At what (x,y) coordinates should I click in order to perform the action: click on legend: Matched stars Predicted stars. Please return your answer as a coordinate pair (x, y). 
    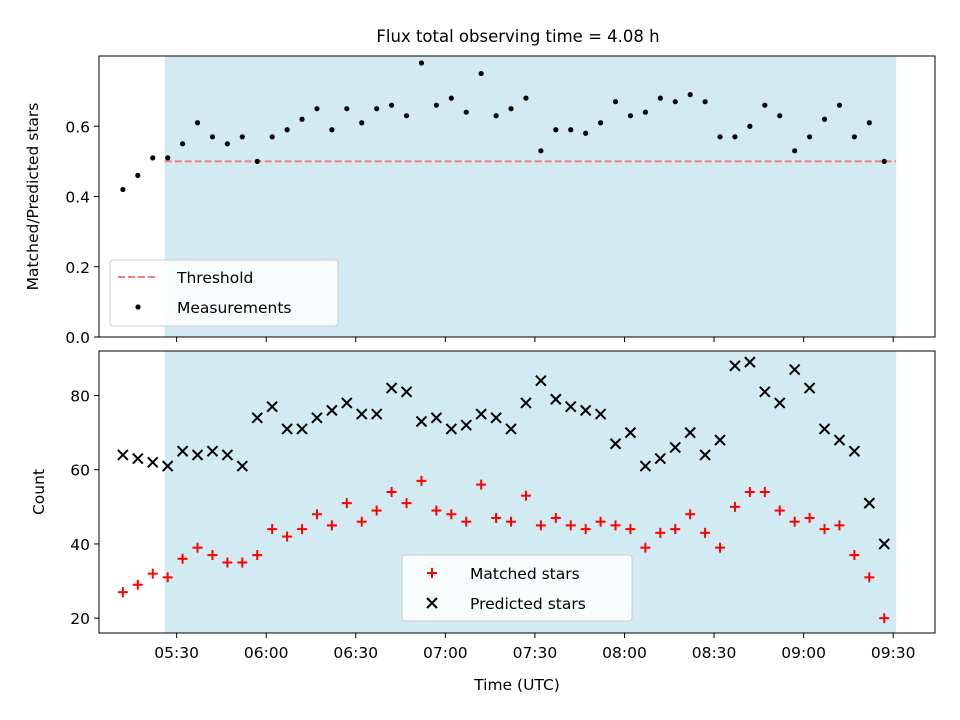
    Looking at the image, I should click on (517, 588).